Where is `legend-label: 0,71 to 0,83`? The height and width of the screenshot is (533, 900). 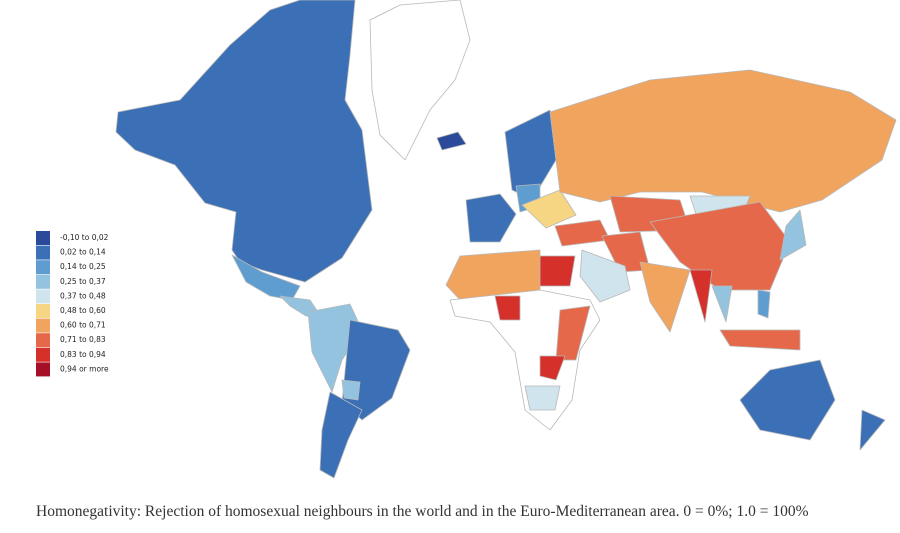
legend-label: 0,71 to 0,83 is located at coordinates (83, 339).